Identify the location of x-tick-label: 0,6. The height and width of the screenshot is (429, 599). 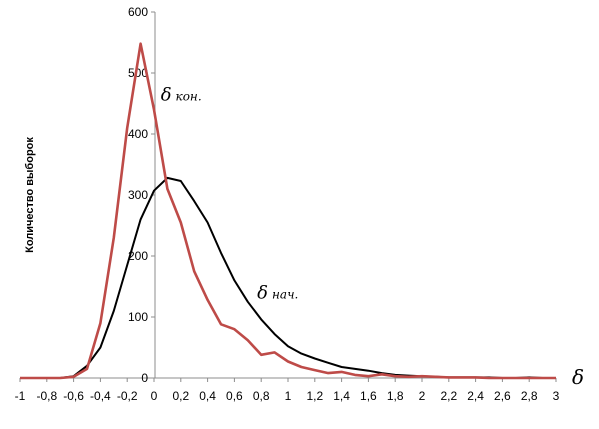
(234, 396).